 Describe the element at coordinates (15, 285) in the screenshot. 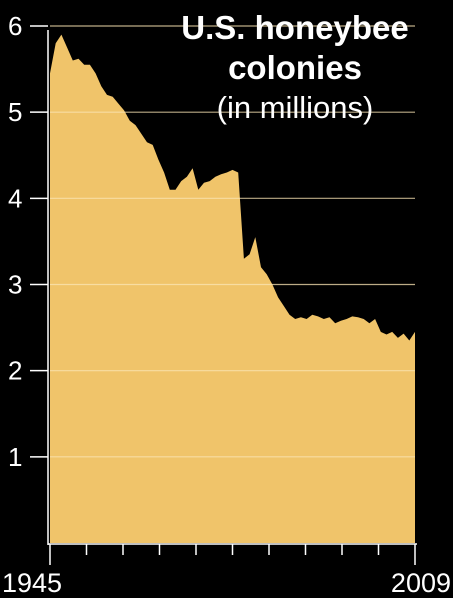

I see `y-tick-label-3: 3` at that location.